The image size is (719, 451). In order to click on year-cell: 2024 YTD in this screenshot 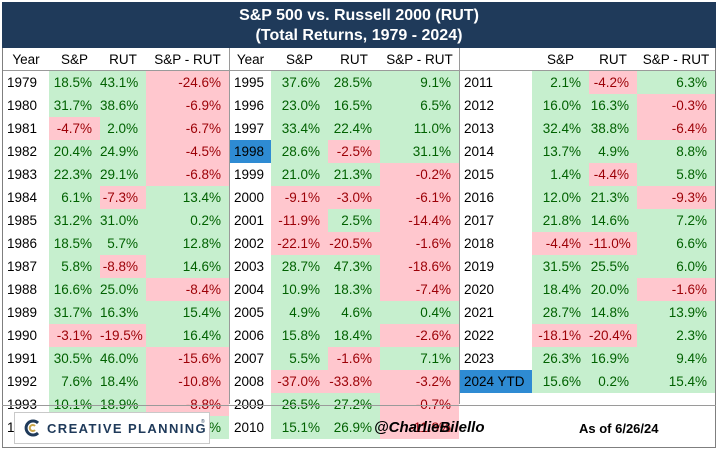, I will do `click(496, 381)`.